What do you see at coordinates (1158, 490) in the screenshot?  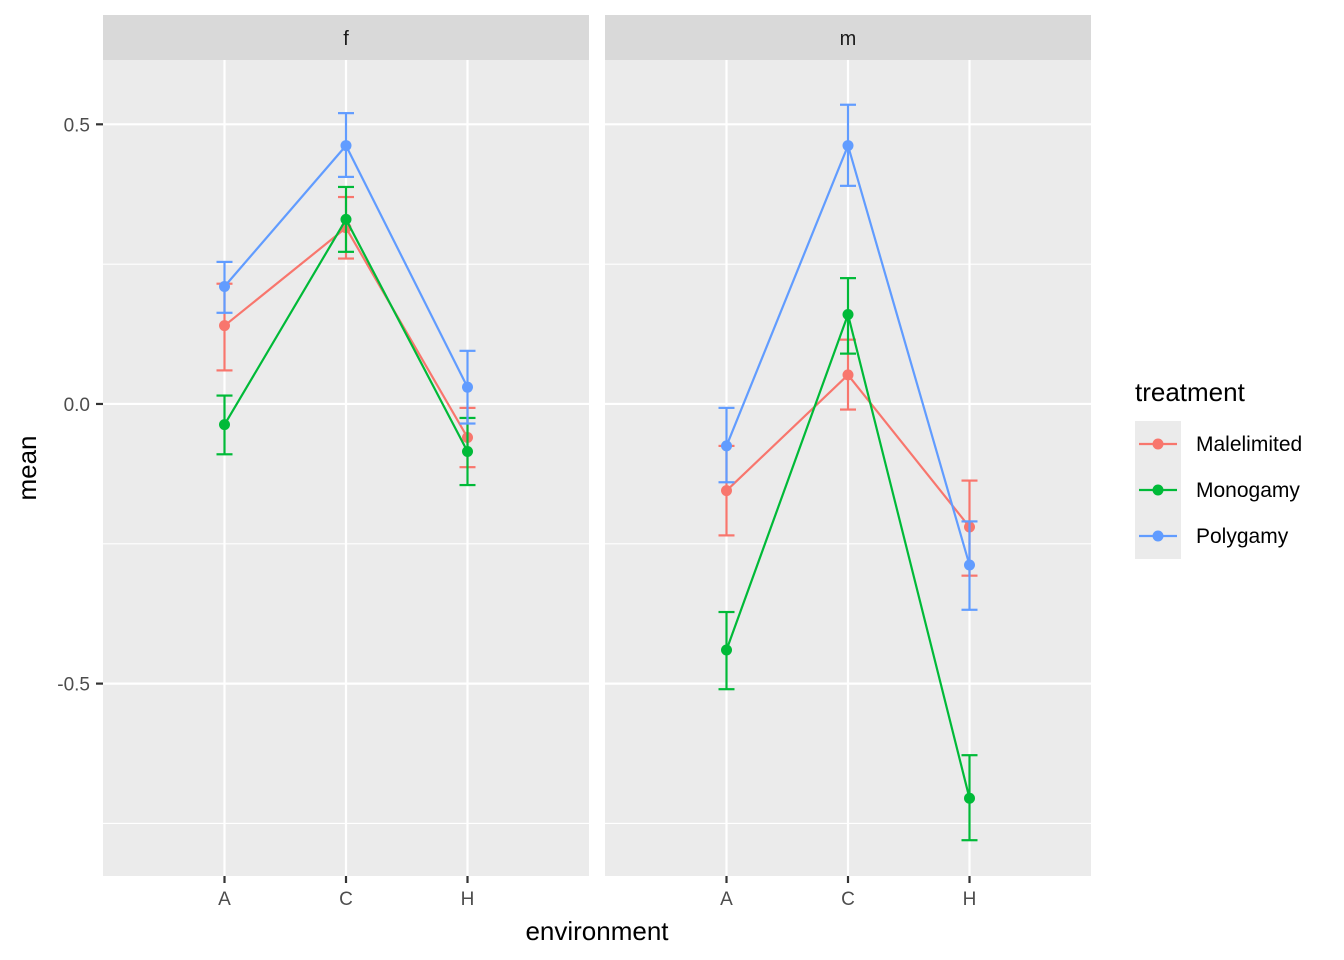 I see `legend-key-point-monogamy` at bounding box center [1158, 490].